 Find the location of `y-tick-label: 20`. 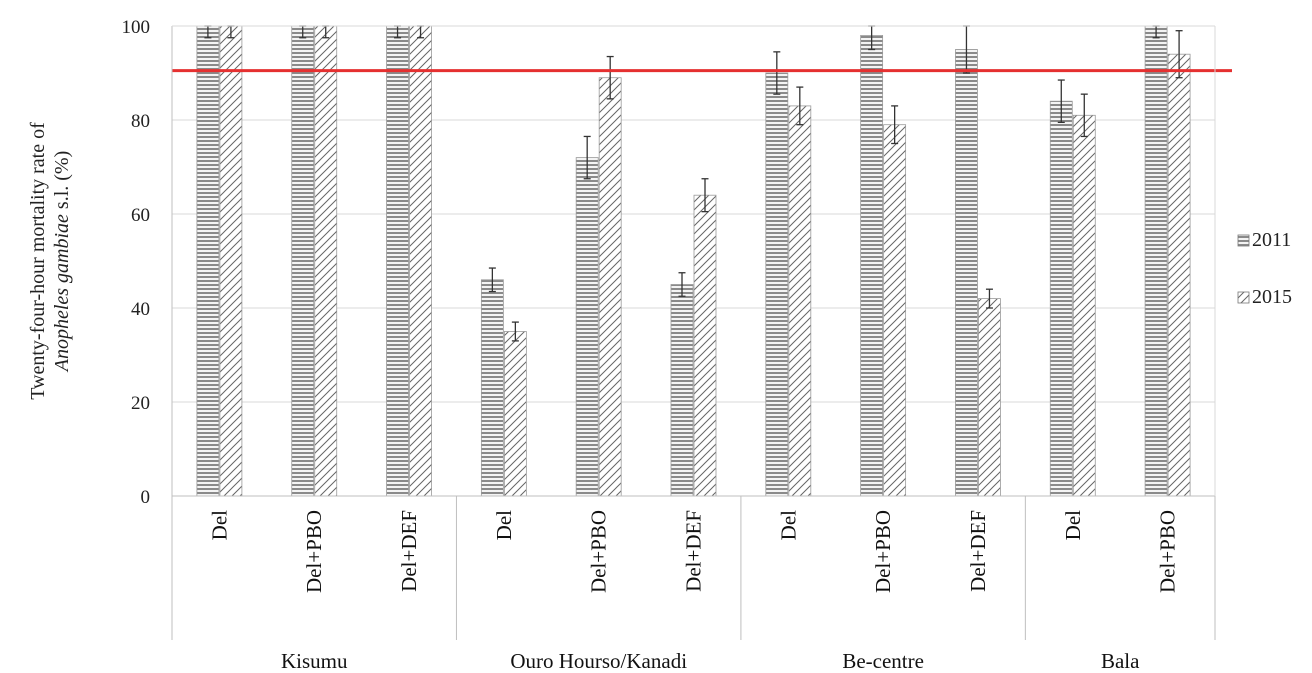

y-tick-label: 20 is located at coordinates (140, 403).